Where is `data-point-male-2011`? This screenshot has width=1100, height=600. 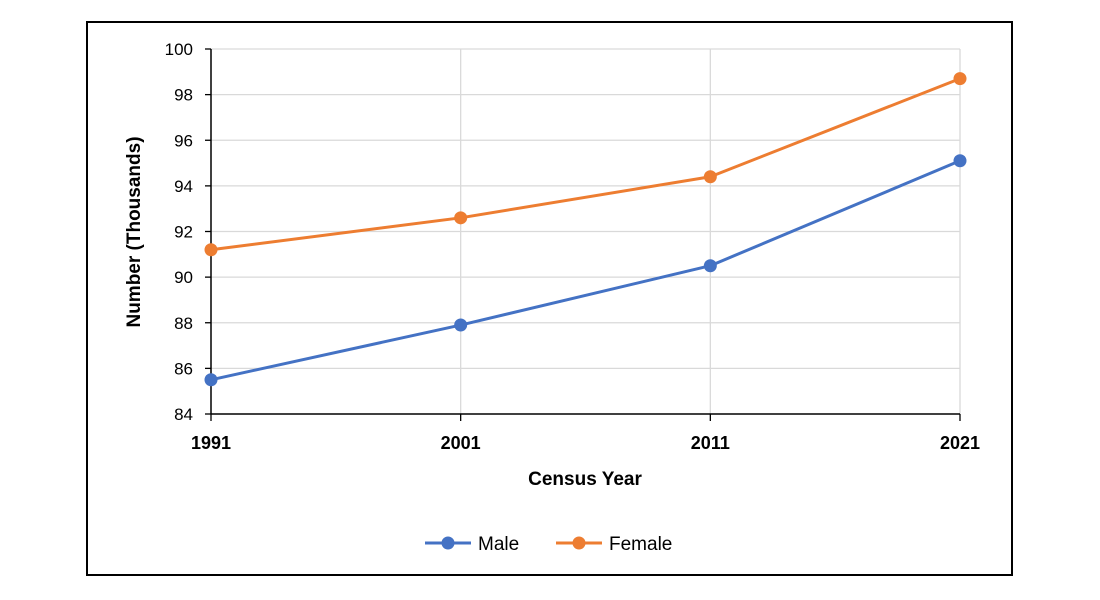
data-point-male-2011 is located at coordinates (710, 266).